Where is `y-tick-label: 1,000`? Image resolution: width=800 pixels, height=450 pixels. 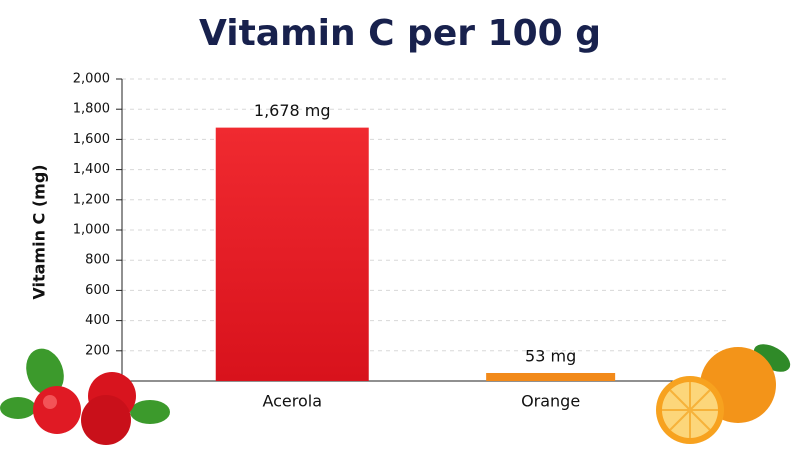
y-tick-label: 1,000 is located at coordinates (91, 230).